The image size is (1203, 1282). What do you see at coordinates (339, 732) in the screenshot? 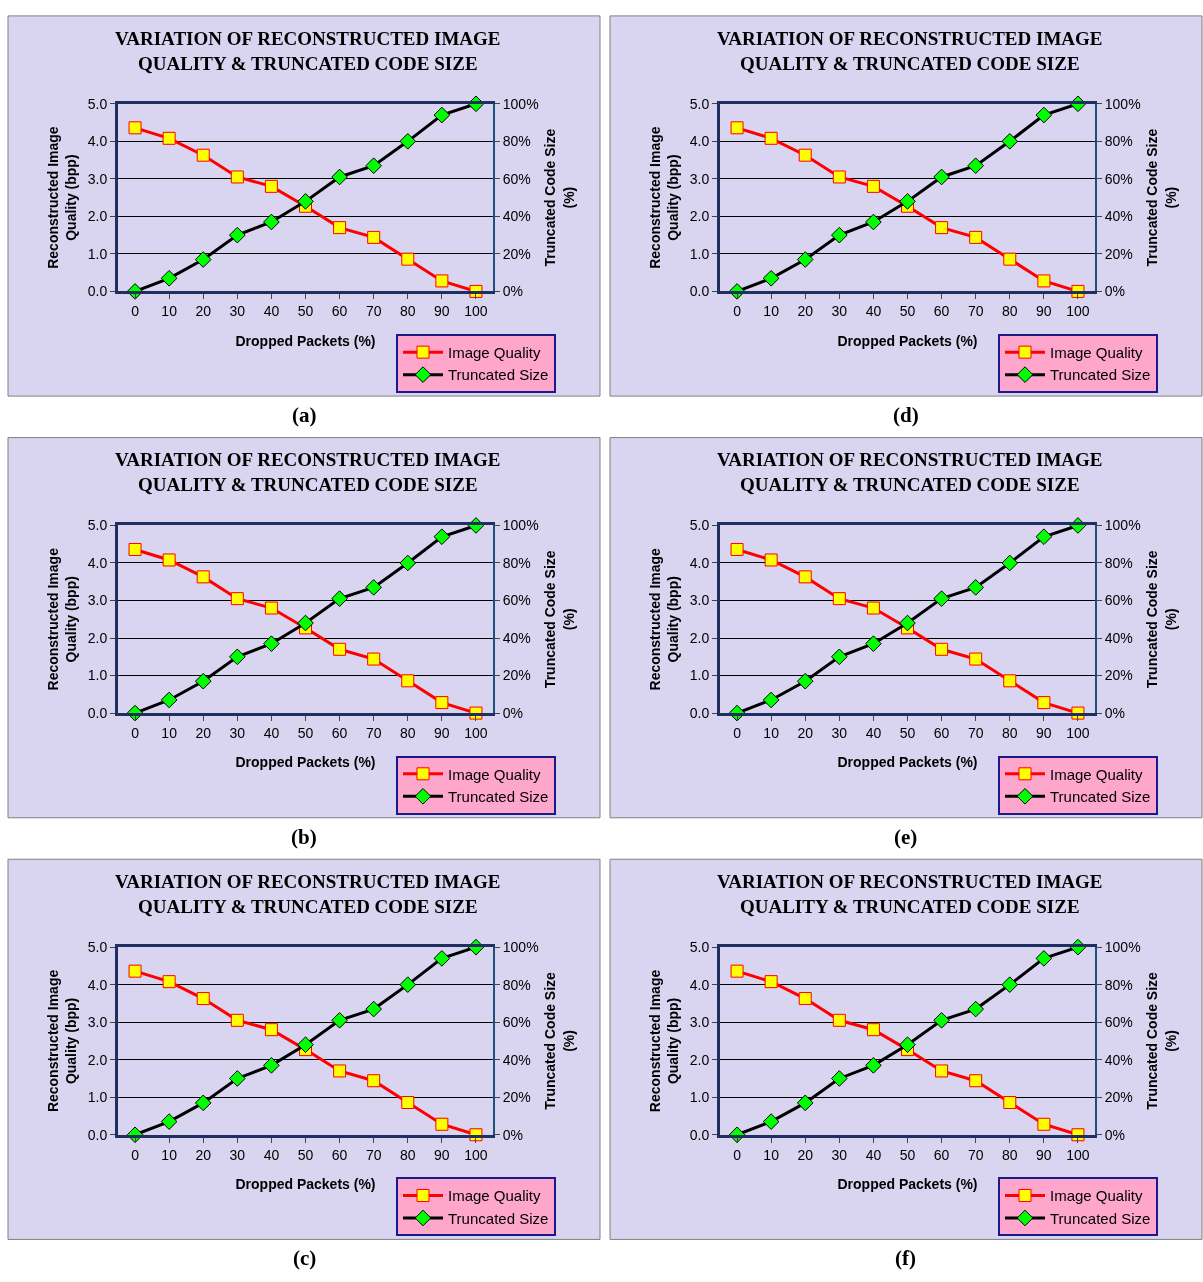
I see `x-tick-label: 60` at bounding box center [339, 732].